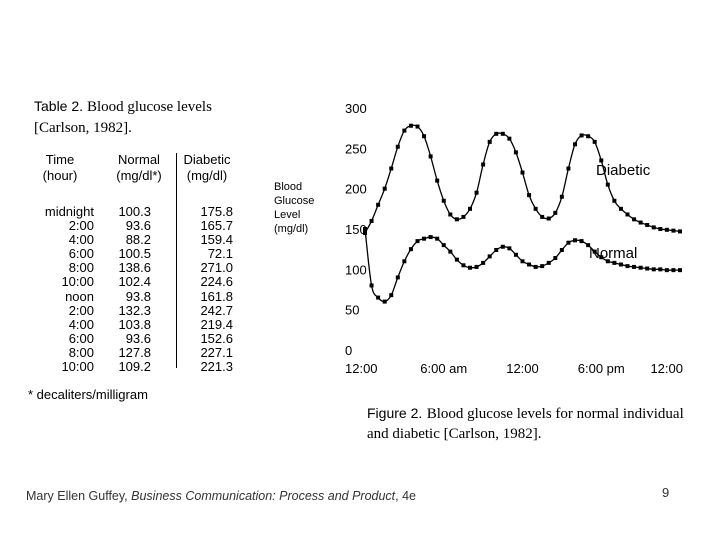 The height and width of the screenshot is (540, 720). I want to click on table-cell-time: 4:00, so click(81, 324).